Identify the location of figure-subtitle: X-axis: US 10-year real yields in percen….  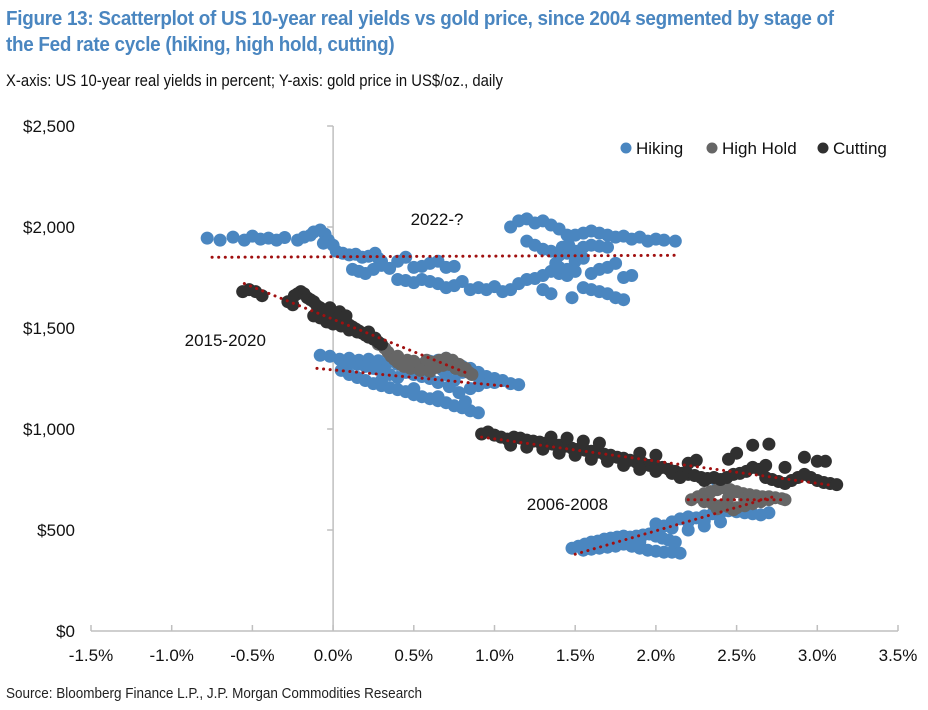
(254, 81).